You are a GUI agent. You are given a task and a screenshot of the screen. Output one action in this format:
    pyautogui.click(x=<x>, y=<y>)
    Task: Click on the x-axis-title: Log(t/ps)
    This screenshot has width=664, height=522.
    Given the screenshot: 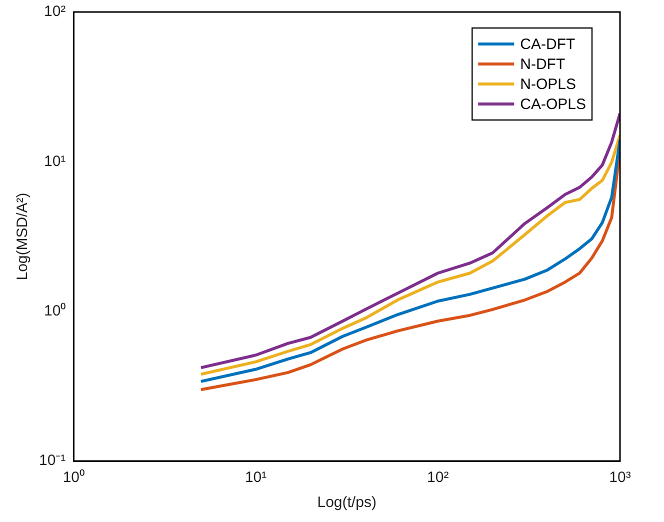 What is the action you would take?
    pyautogui.click(x=346, y=503)
    